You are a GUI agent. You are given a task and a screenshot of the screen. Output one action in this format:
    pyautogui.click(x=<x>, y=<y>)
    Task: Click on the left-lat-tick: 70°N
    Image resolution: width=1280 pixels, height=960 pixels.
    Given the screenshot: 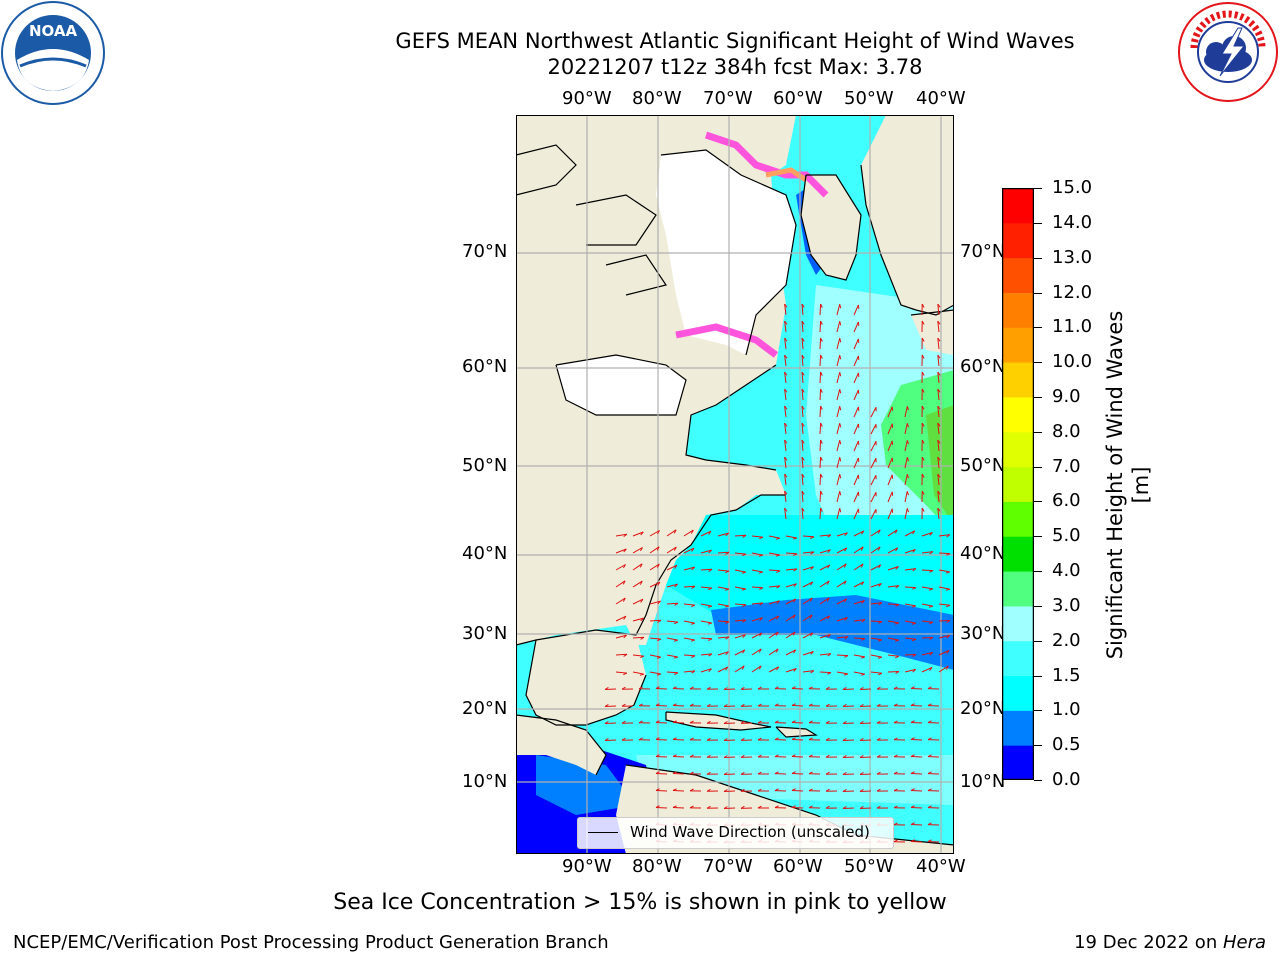 What is the action you would take?
    pyautogui.click(x=485, y=251)
    